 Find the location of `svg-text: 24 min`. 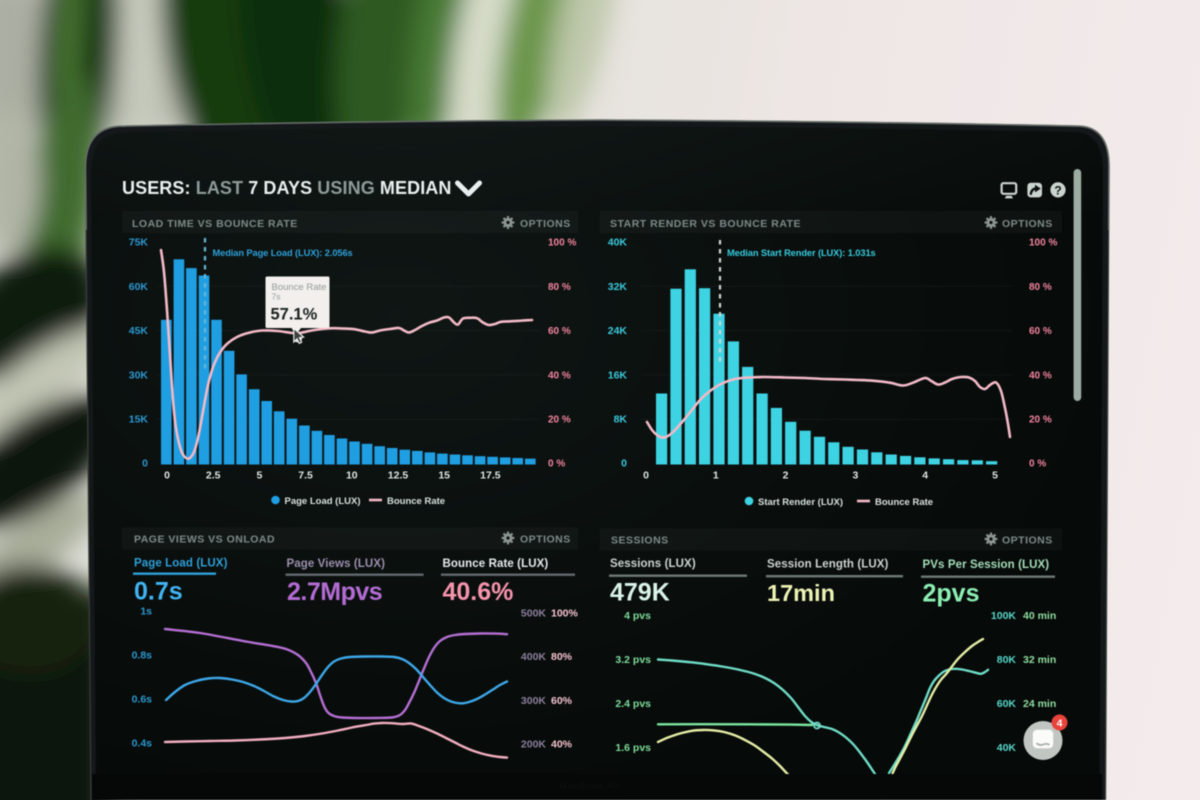

svg-text: 24 min is located at coordinates (1039, 704).